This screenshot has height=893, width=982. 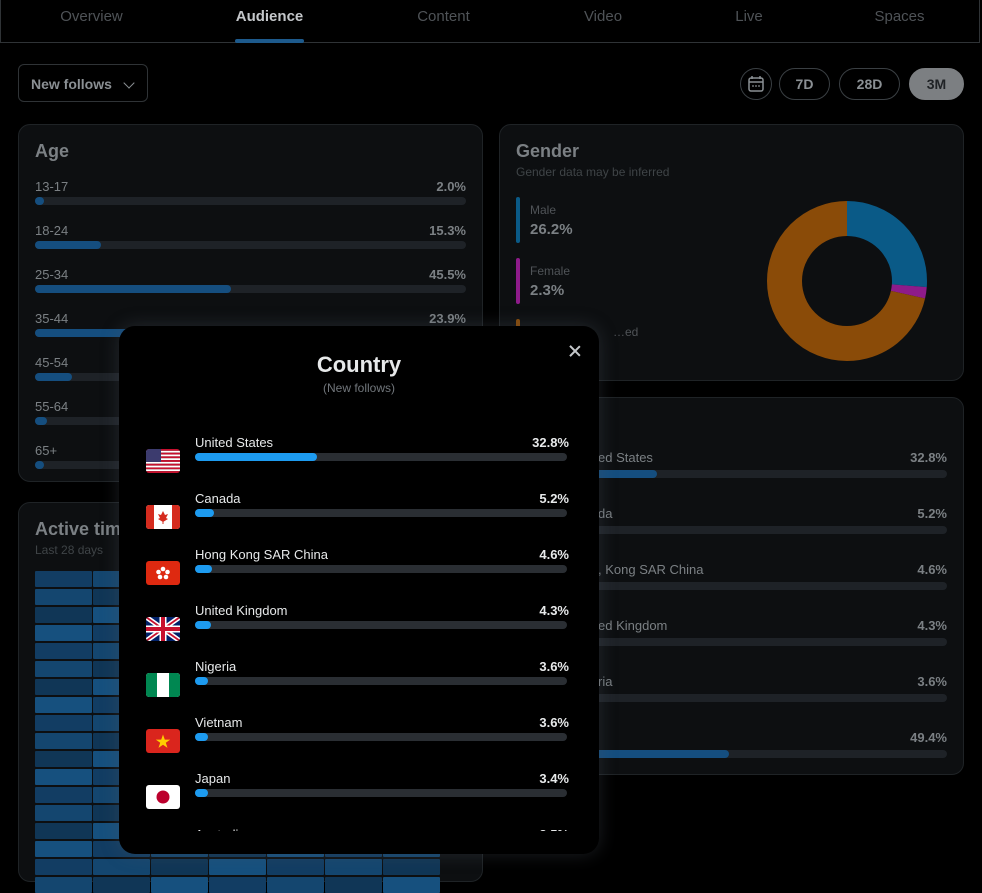 I want to click on age-title: Age, so click(x=52, y=151).